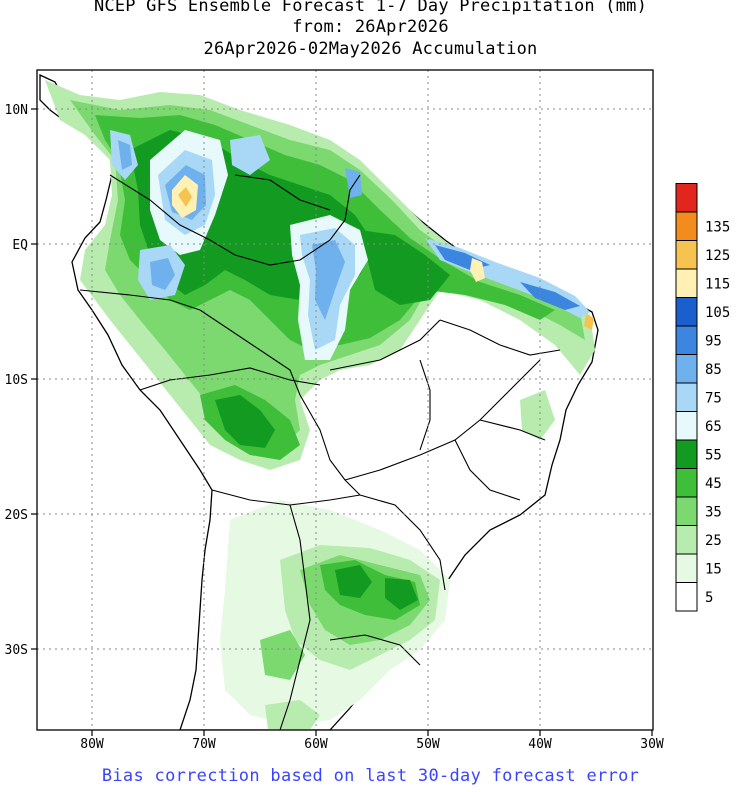 The width and height of the screenshot is (741, 792). What do you see at coordinates (713, 370) in the screenshot?
I see `legend-label: 85` at bounding box center [713, 370].